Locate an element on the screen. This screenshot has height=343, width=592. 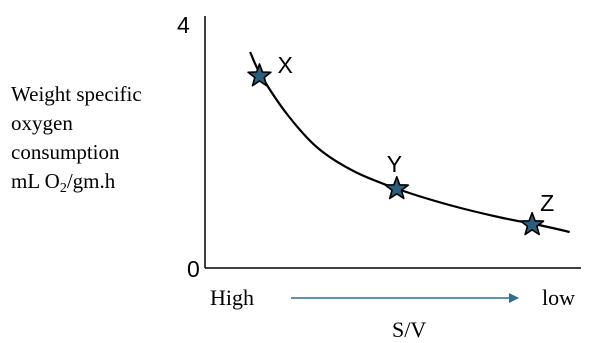
y-axis-label-line-4: mL O2/gm.h is located at coordinates (111, 181).